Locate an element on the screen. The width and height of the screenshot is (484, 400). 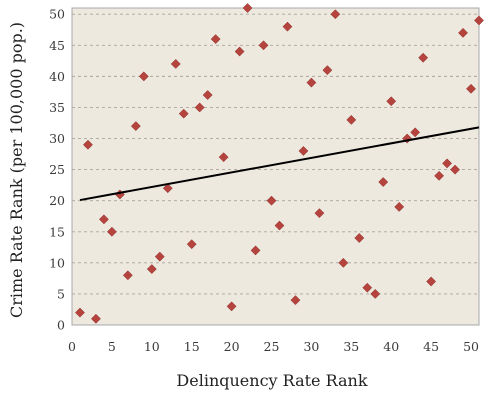
y-tick-label: 10 is located at coordinates (57, 262).